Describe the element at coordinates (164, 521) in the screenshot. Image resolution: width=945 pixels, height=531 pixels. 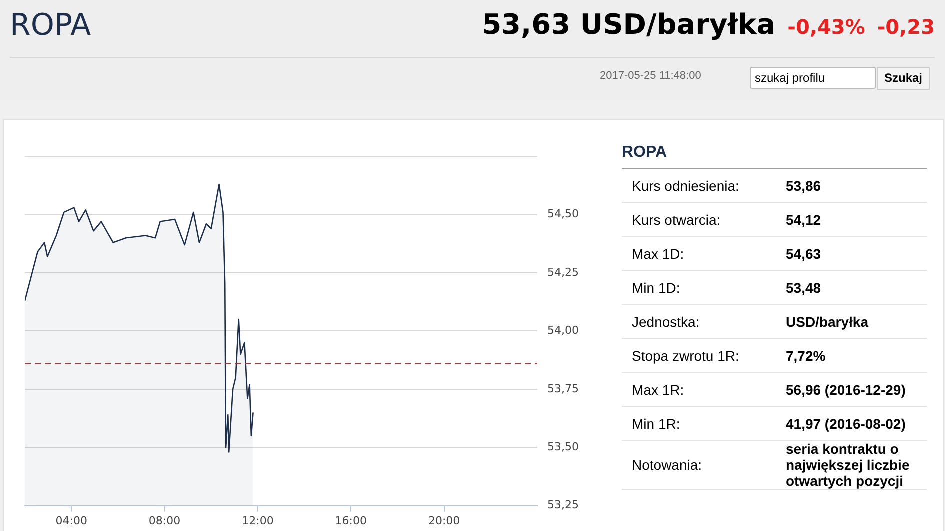
I see `x-tick-label: 08:00` at that location.